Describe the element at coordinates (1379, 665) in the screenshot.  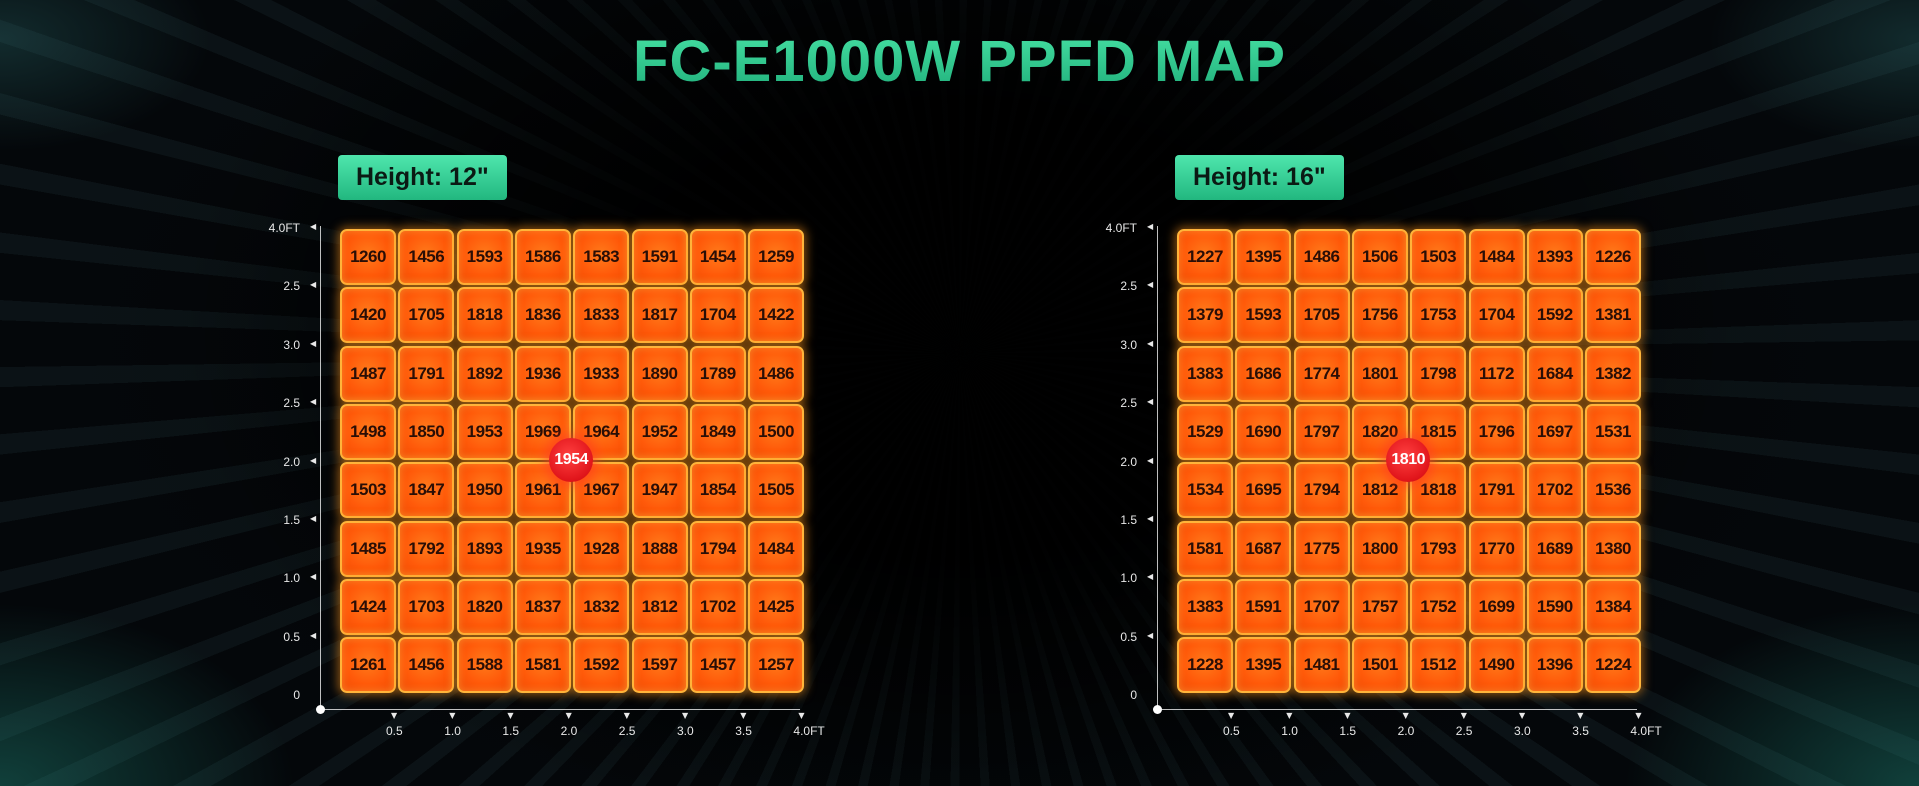
I see `ppfd-cell: 1501` at that location.